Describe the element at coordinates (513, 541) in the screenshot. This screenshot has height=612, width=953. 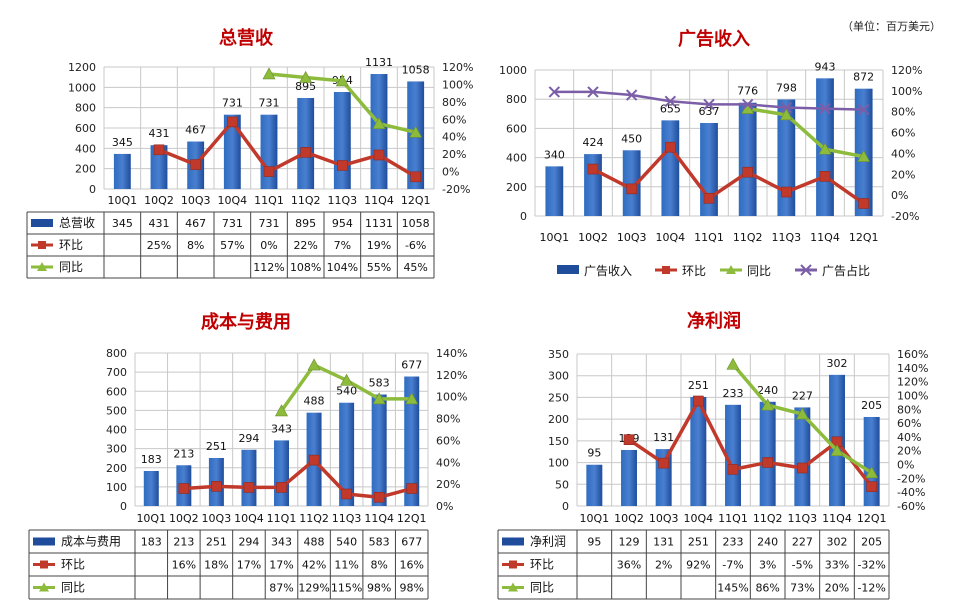
I see `legend-key-bar` at that location.